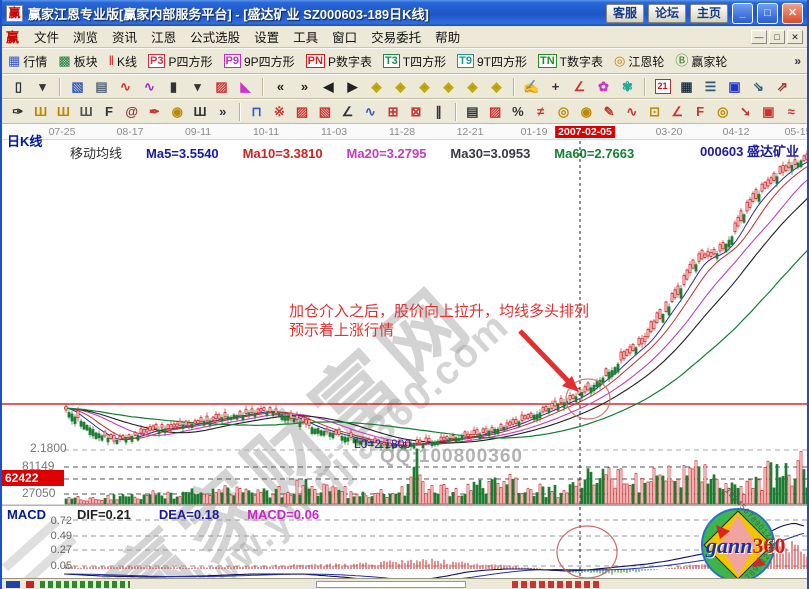  What do you see at coordinates (792, 13) in the screenshot?
I see `close-button: ✕` at bounding box center [792, 13].